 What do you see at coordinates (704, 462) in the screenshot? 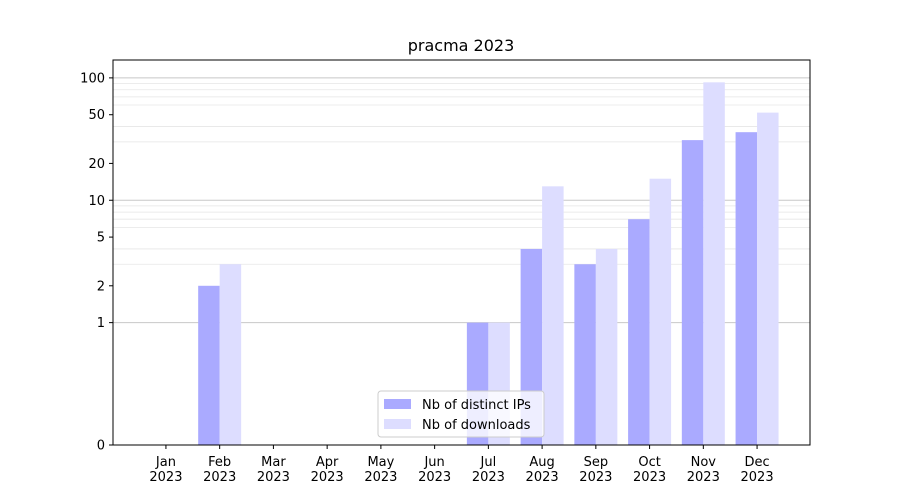
I see `x-tick-label: Nov` at bounding box center [704, 462].